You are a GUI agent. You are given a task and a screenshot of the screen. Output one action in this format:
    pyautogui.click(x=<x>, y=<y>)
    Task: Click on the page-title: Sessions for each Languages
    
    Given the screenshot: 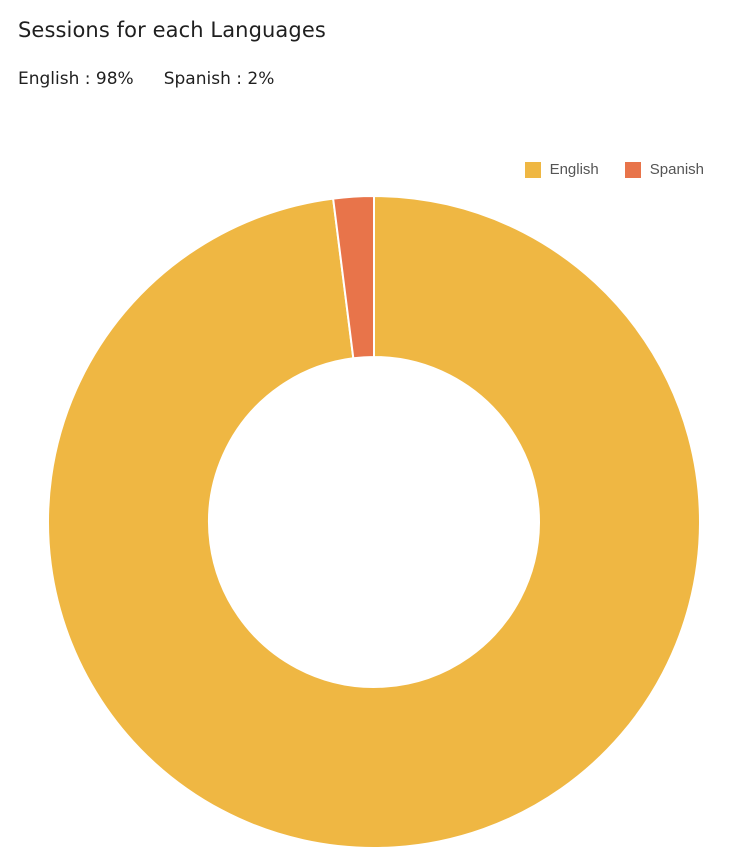 What is the action you would take?
    pyautogui.click(x=172, y=30)
    